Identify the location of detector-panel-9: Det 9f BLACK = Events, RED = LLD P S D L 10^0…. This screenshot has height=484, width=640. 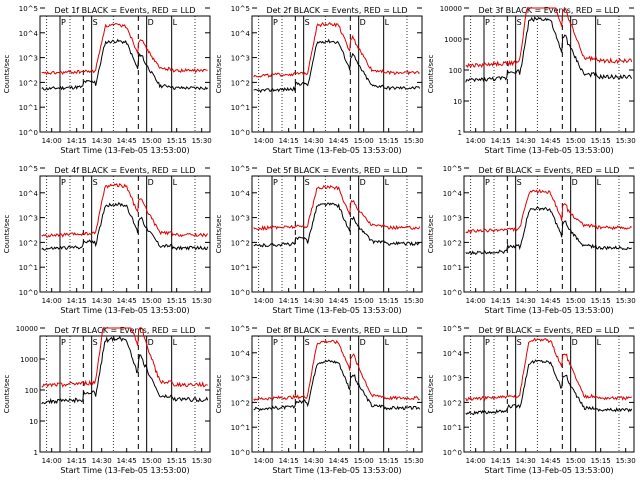
(531, 400).